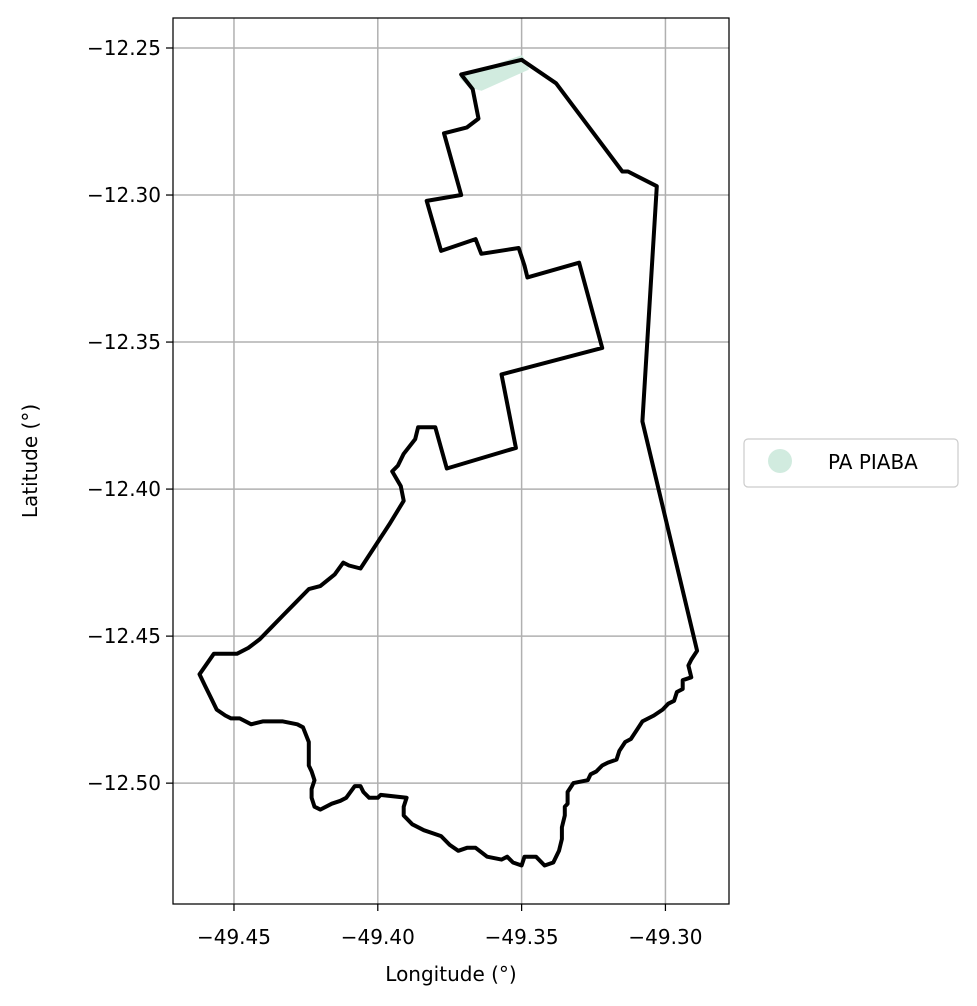 The image size is (977, 1006). Describe the element at coordinates (124, 636) in the screenshot. I see `y-tick-label: −12.45` at that location.